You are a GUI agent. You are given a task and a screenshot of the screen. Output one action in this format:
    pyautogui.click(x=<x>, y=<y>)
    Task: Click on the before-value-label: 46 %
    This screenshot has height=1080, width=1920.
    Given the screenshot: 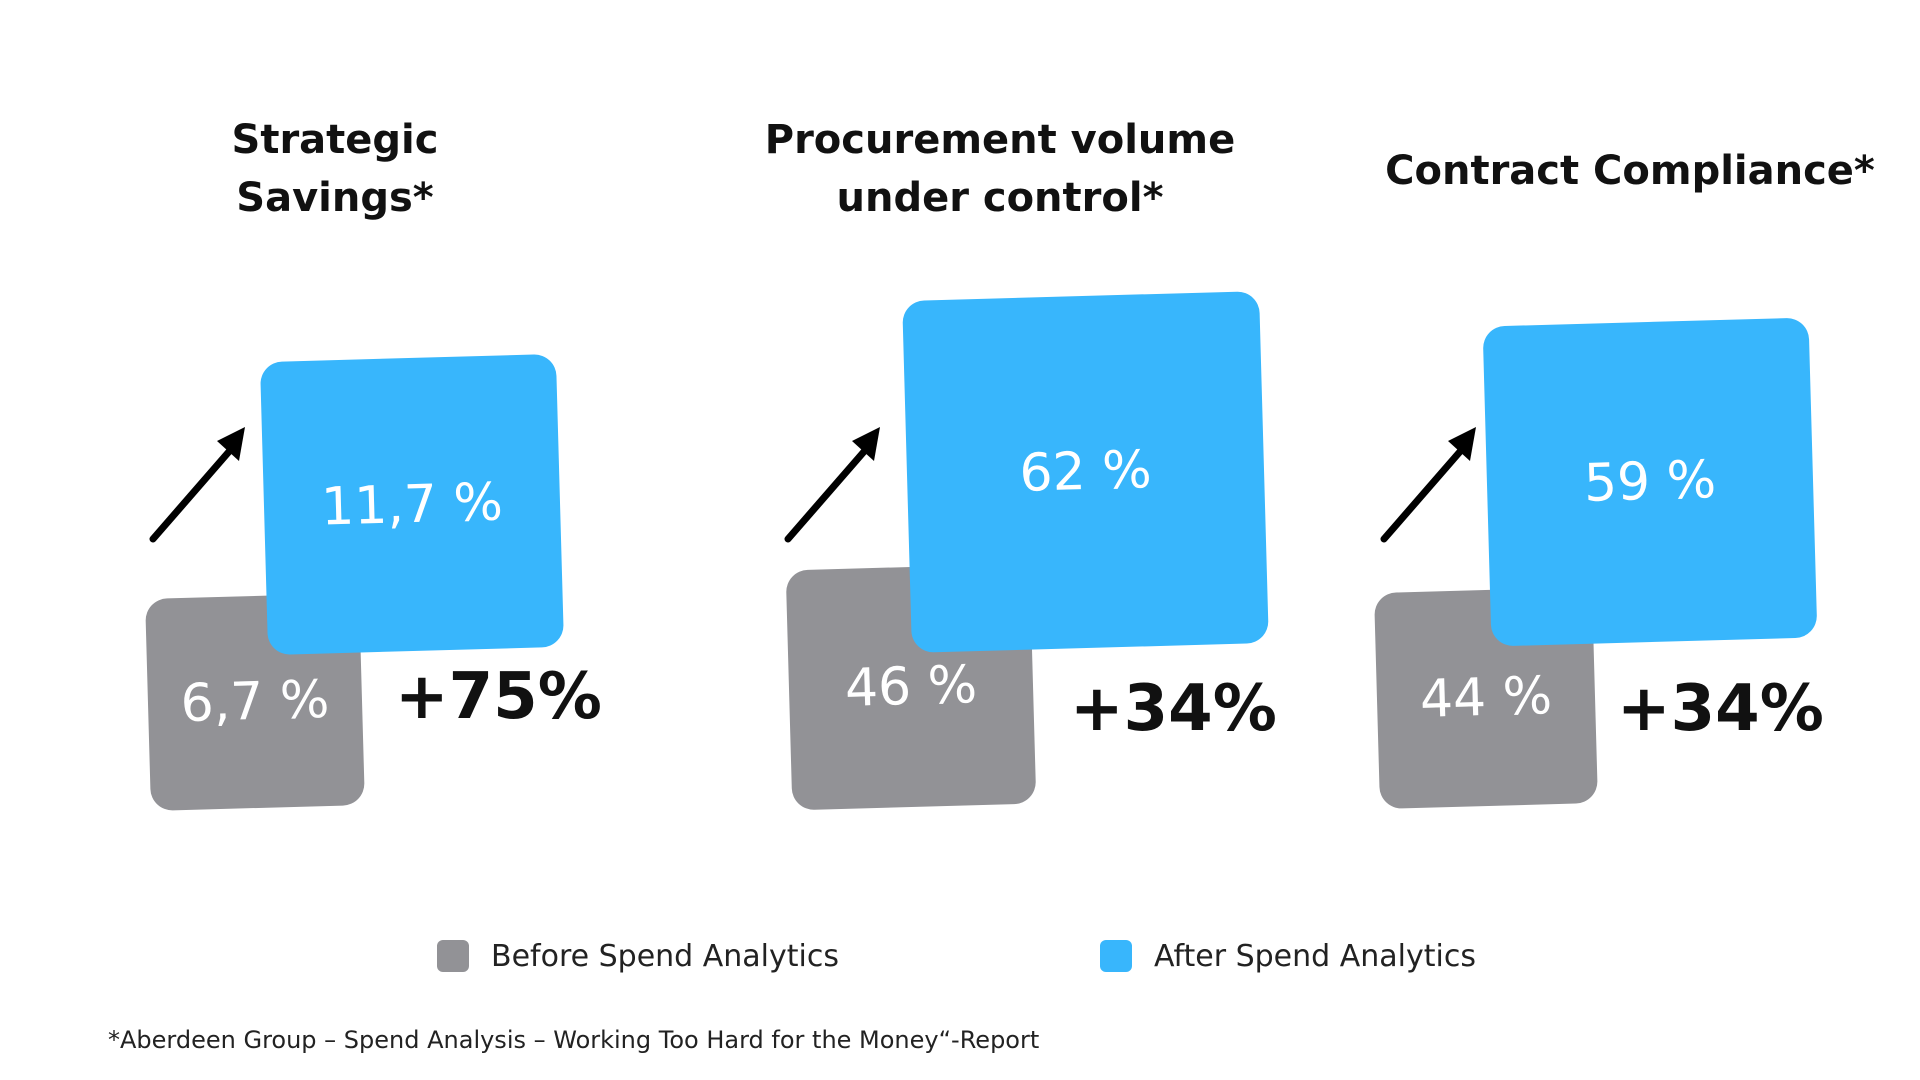 What is the action you would take?
    pyautogui.click(x=911, y=687)
    